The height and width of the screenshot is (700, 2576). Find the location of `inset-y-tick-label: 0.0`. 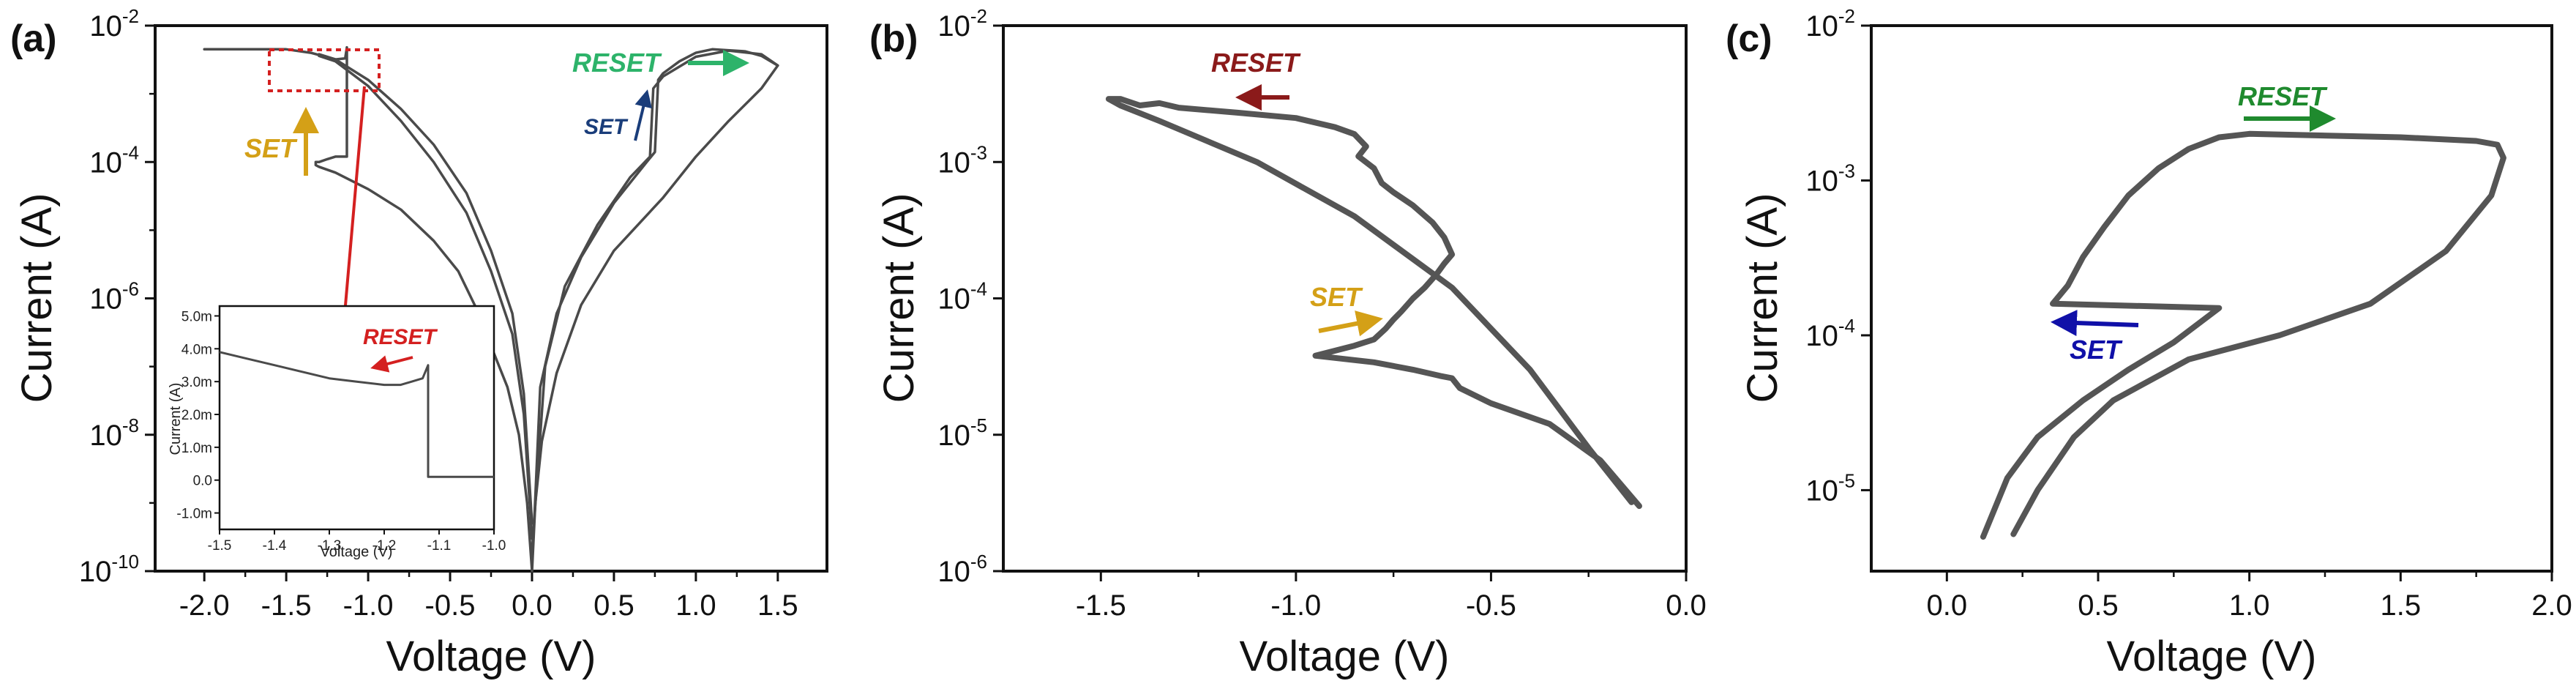

inset-y-tick-label: 0.0 is located at coordinates (202, 481).